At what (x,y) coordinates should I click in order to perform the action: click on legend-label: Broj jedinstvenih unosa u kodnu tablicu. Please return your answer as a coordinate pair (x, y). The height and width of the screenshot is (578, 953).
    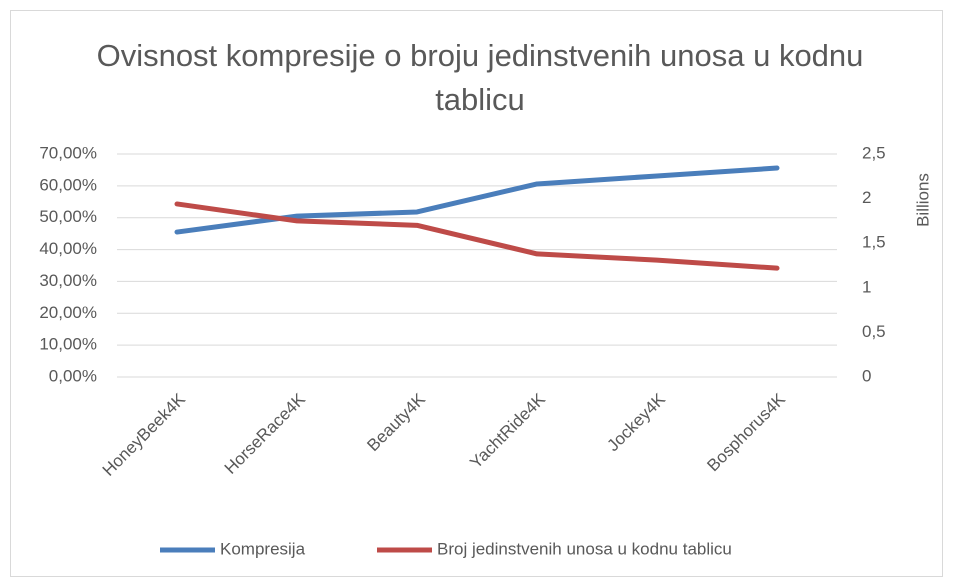
    Looking at the image, I should click on (584, 548).